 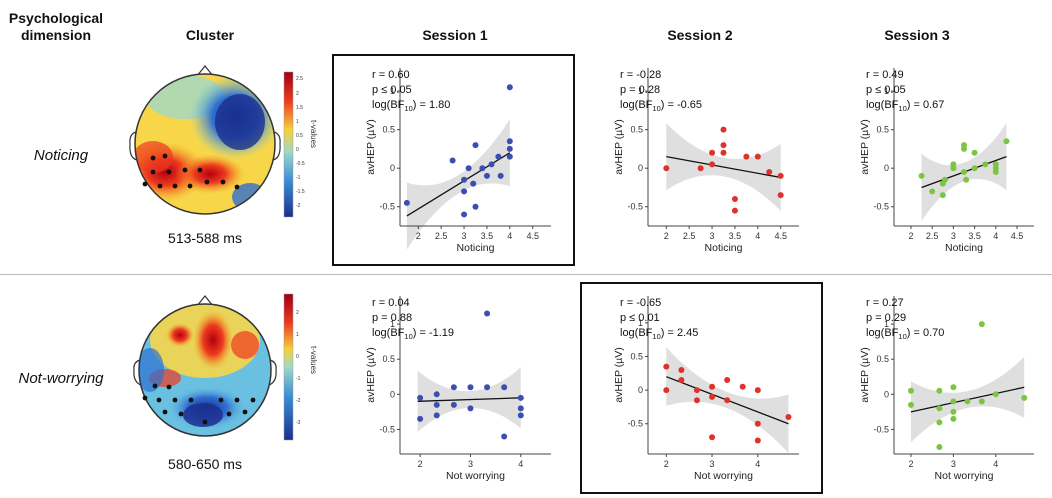 I want to click on svg-text: 1, so click(x=297, y=122).